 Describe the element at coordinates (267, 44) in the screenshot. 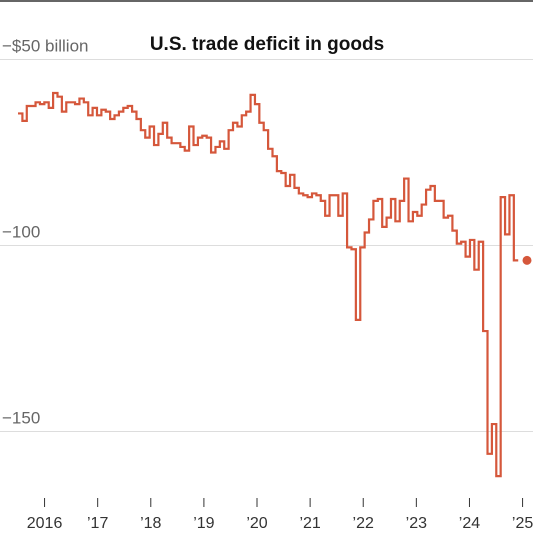

I see `chart-title: U.S. trade deficit in goods` at that location.